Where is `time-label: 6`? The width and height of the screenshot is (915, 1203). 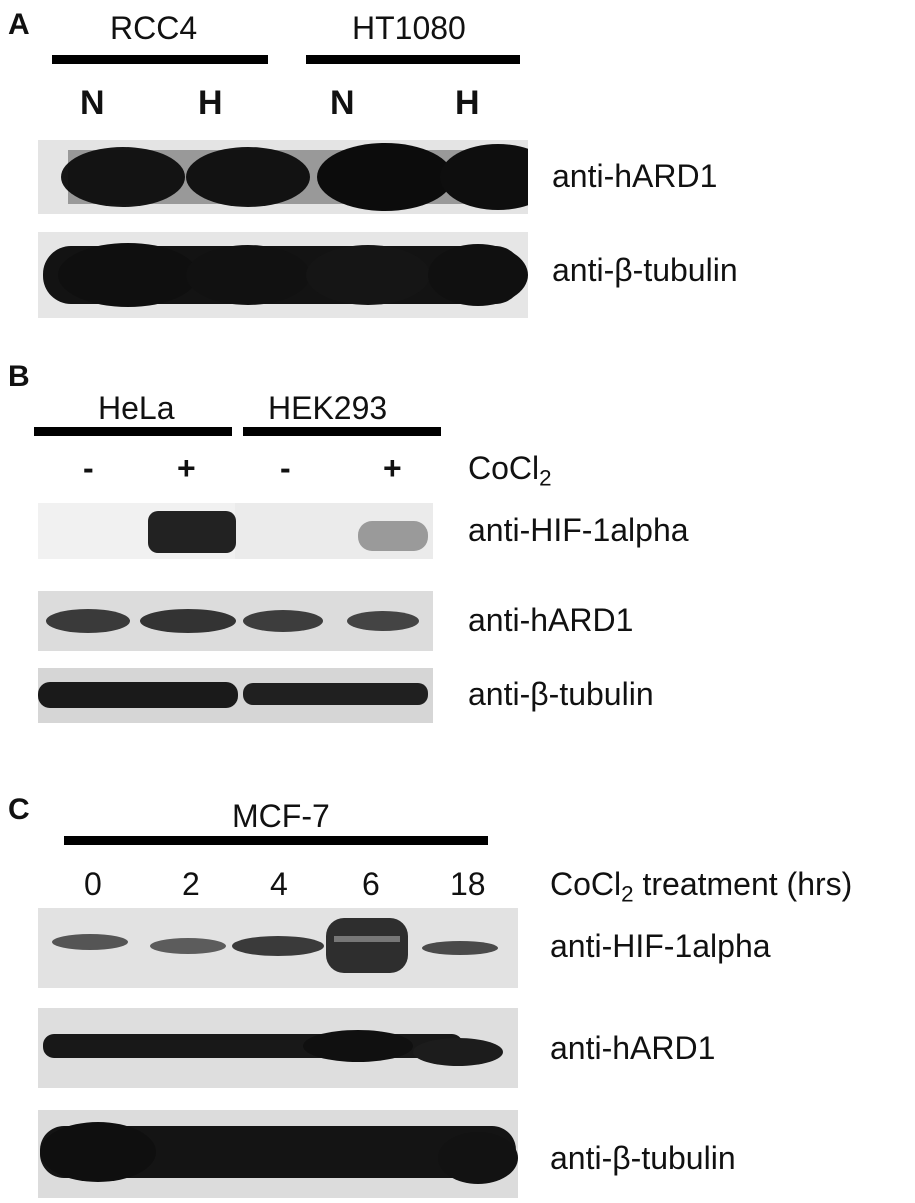
time-label: 6 is located at coordinates (371, 884).